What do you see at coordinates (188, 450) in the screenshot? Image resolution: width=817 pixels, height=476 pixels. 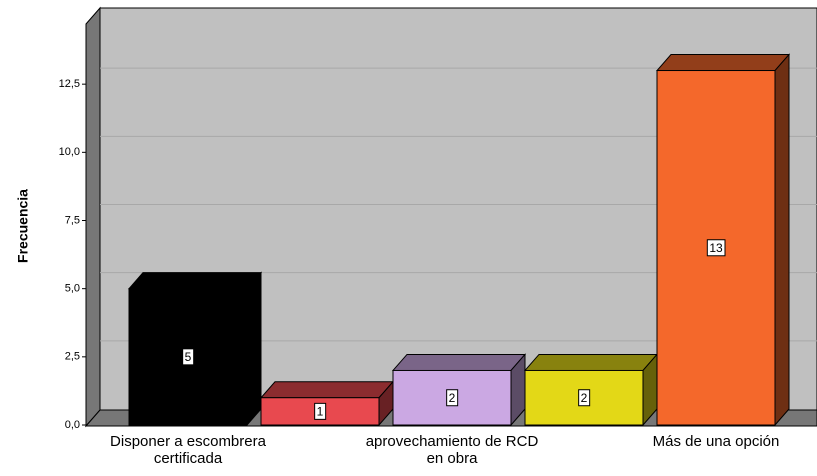 I see `x-tick-label: Disponer a escombrera certificada` at bounding box center [188, 450].